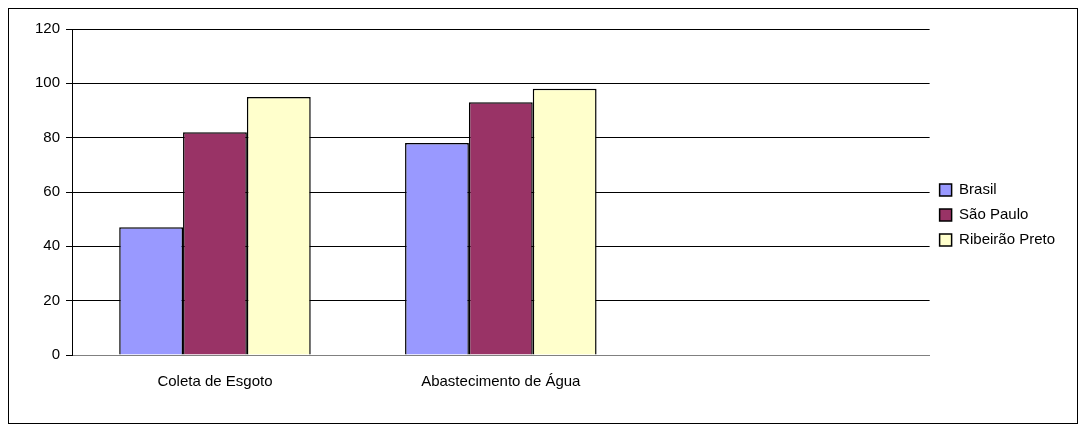 The height and width of the screenshot is (434, 1089). I want to click on x-tick-label: Coleta de Esgoto, so click(215, 381).